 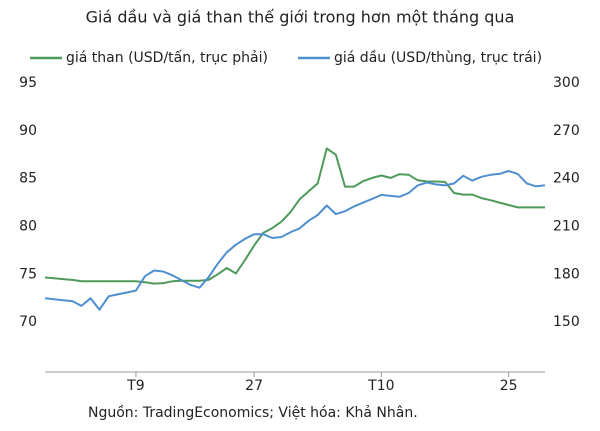 I want to click on y-tick-label: 70, so click(x=28, y=322).